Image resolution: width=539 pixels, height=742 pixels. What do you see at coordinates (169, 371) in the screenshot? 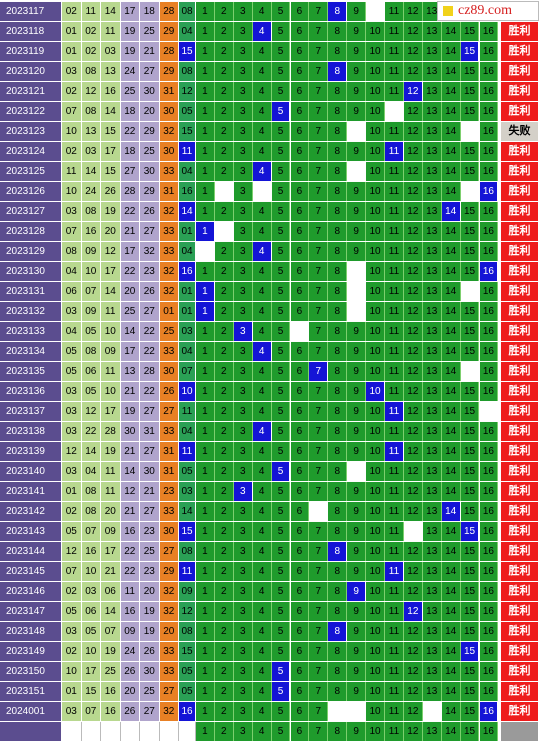
I see `number-cell: 30` at bounding box center [169, 371].